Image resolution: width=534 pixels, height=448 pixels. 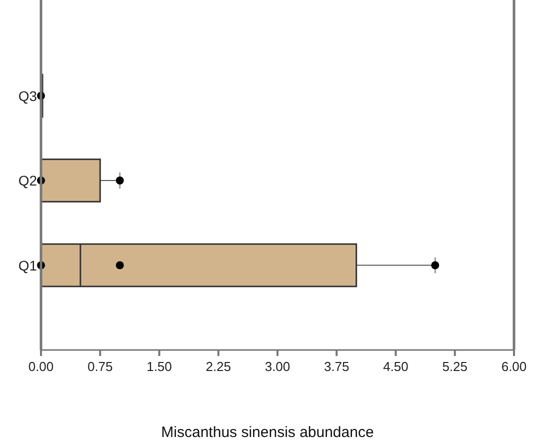 I want to click on x-tick-label: 0.75, so click(x=100, y=366).